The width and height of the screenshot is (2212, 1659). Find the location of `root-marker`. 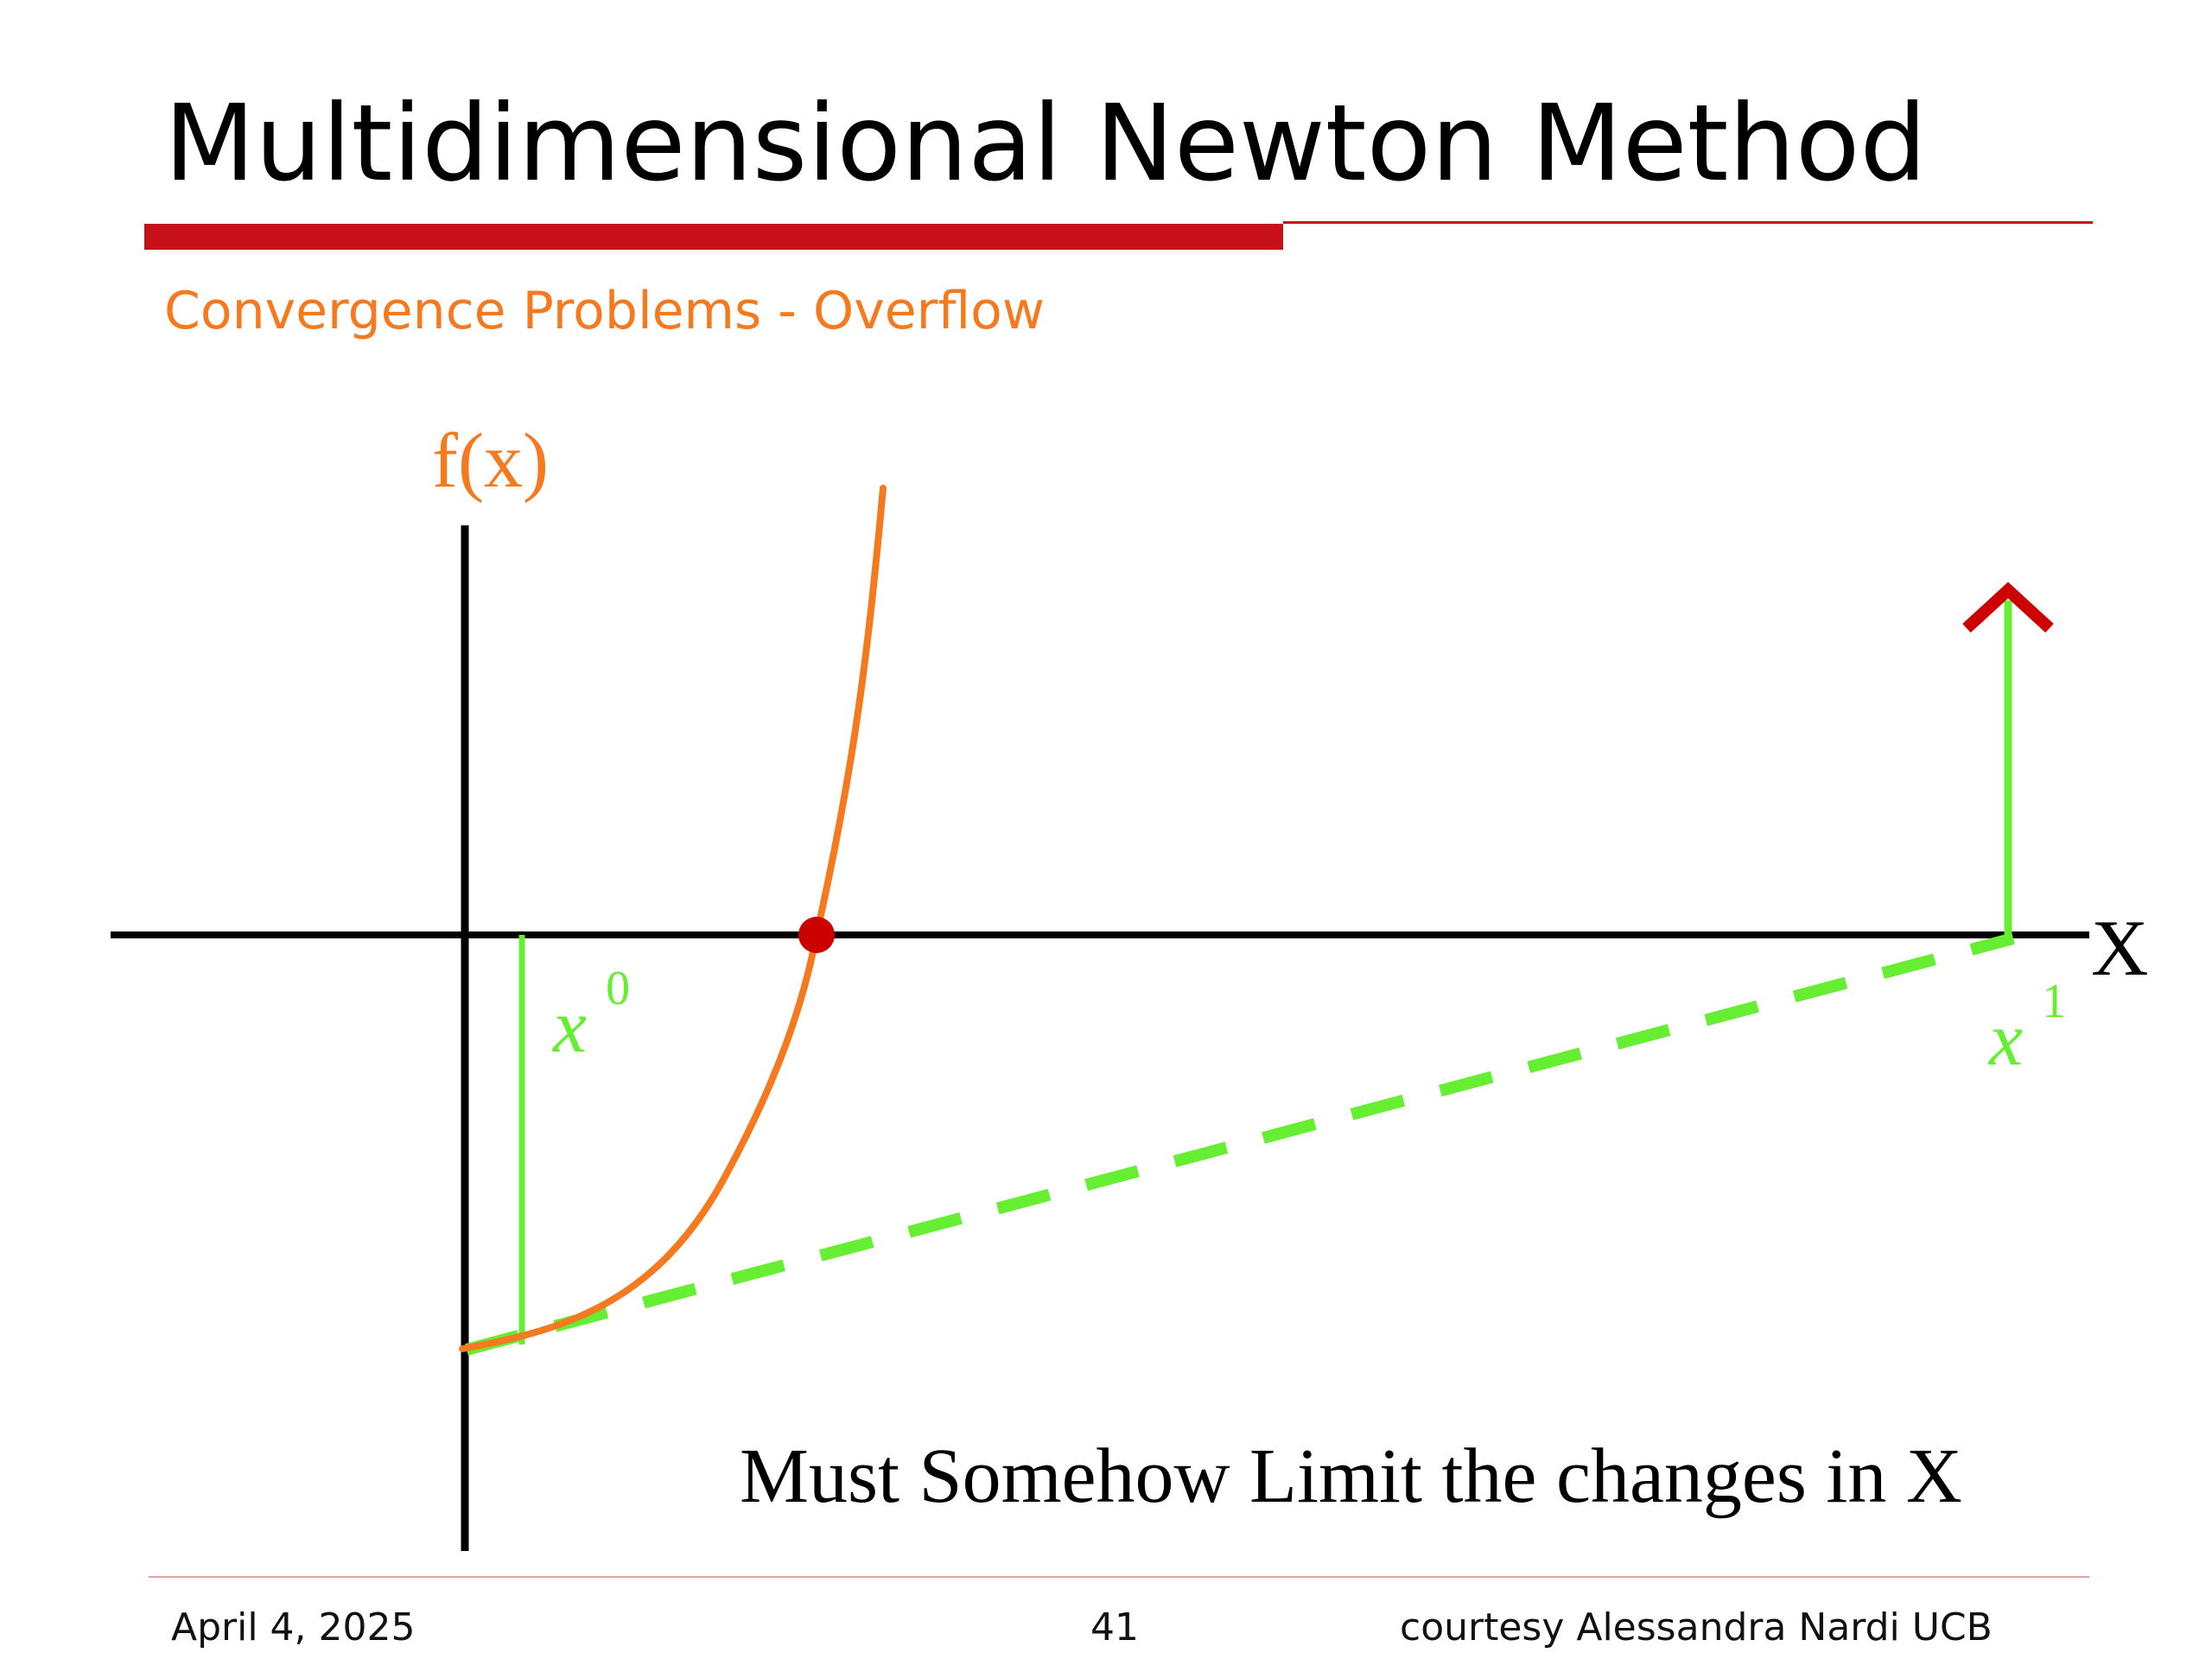

root-marker is located at coordinates (816, 935).